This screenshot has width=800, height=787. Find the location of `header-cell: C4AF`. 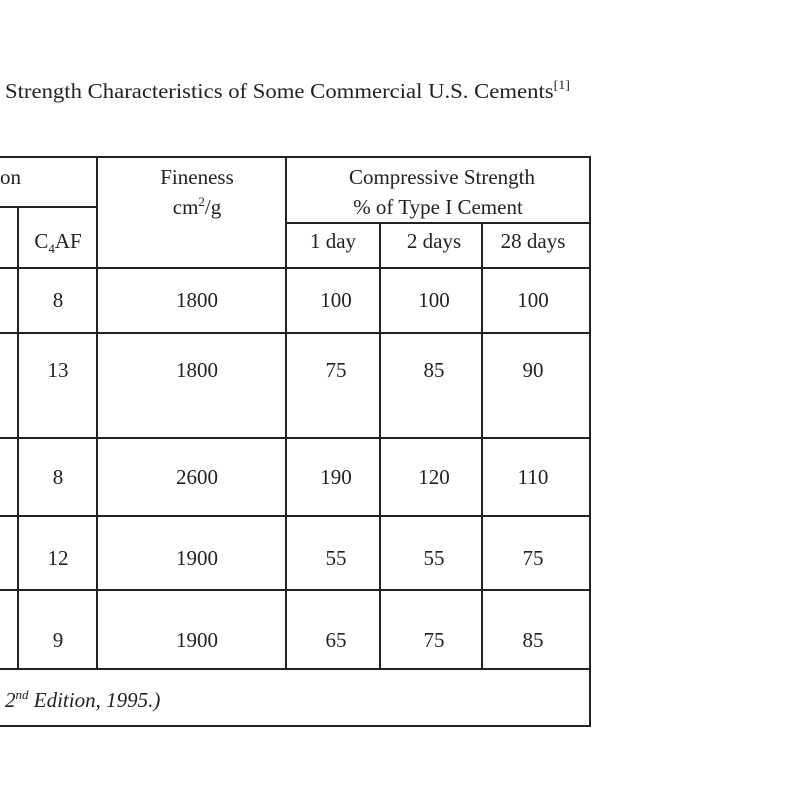

header-cell: C4AF is located at coordinates (57, 242).